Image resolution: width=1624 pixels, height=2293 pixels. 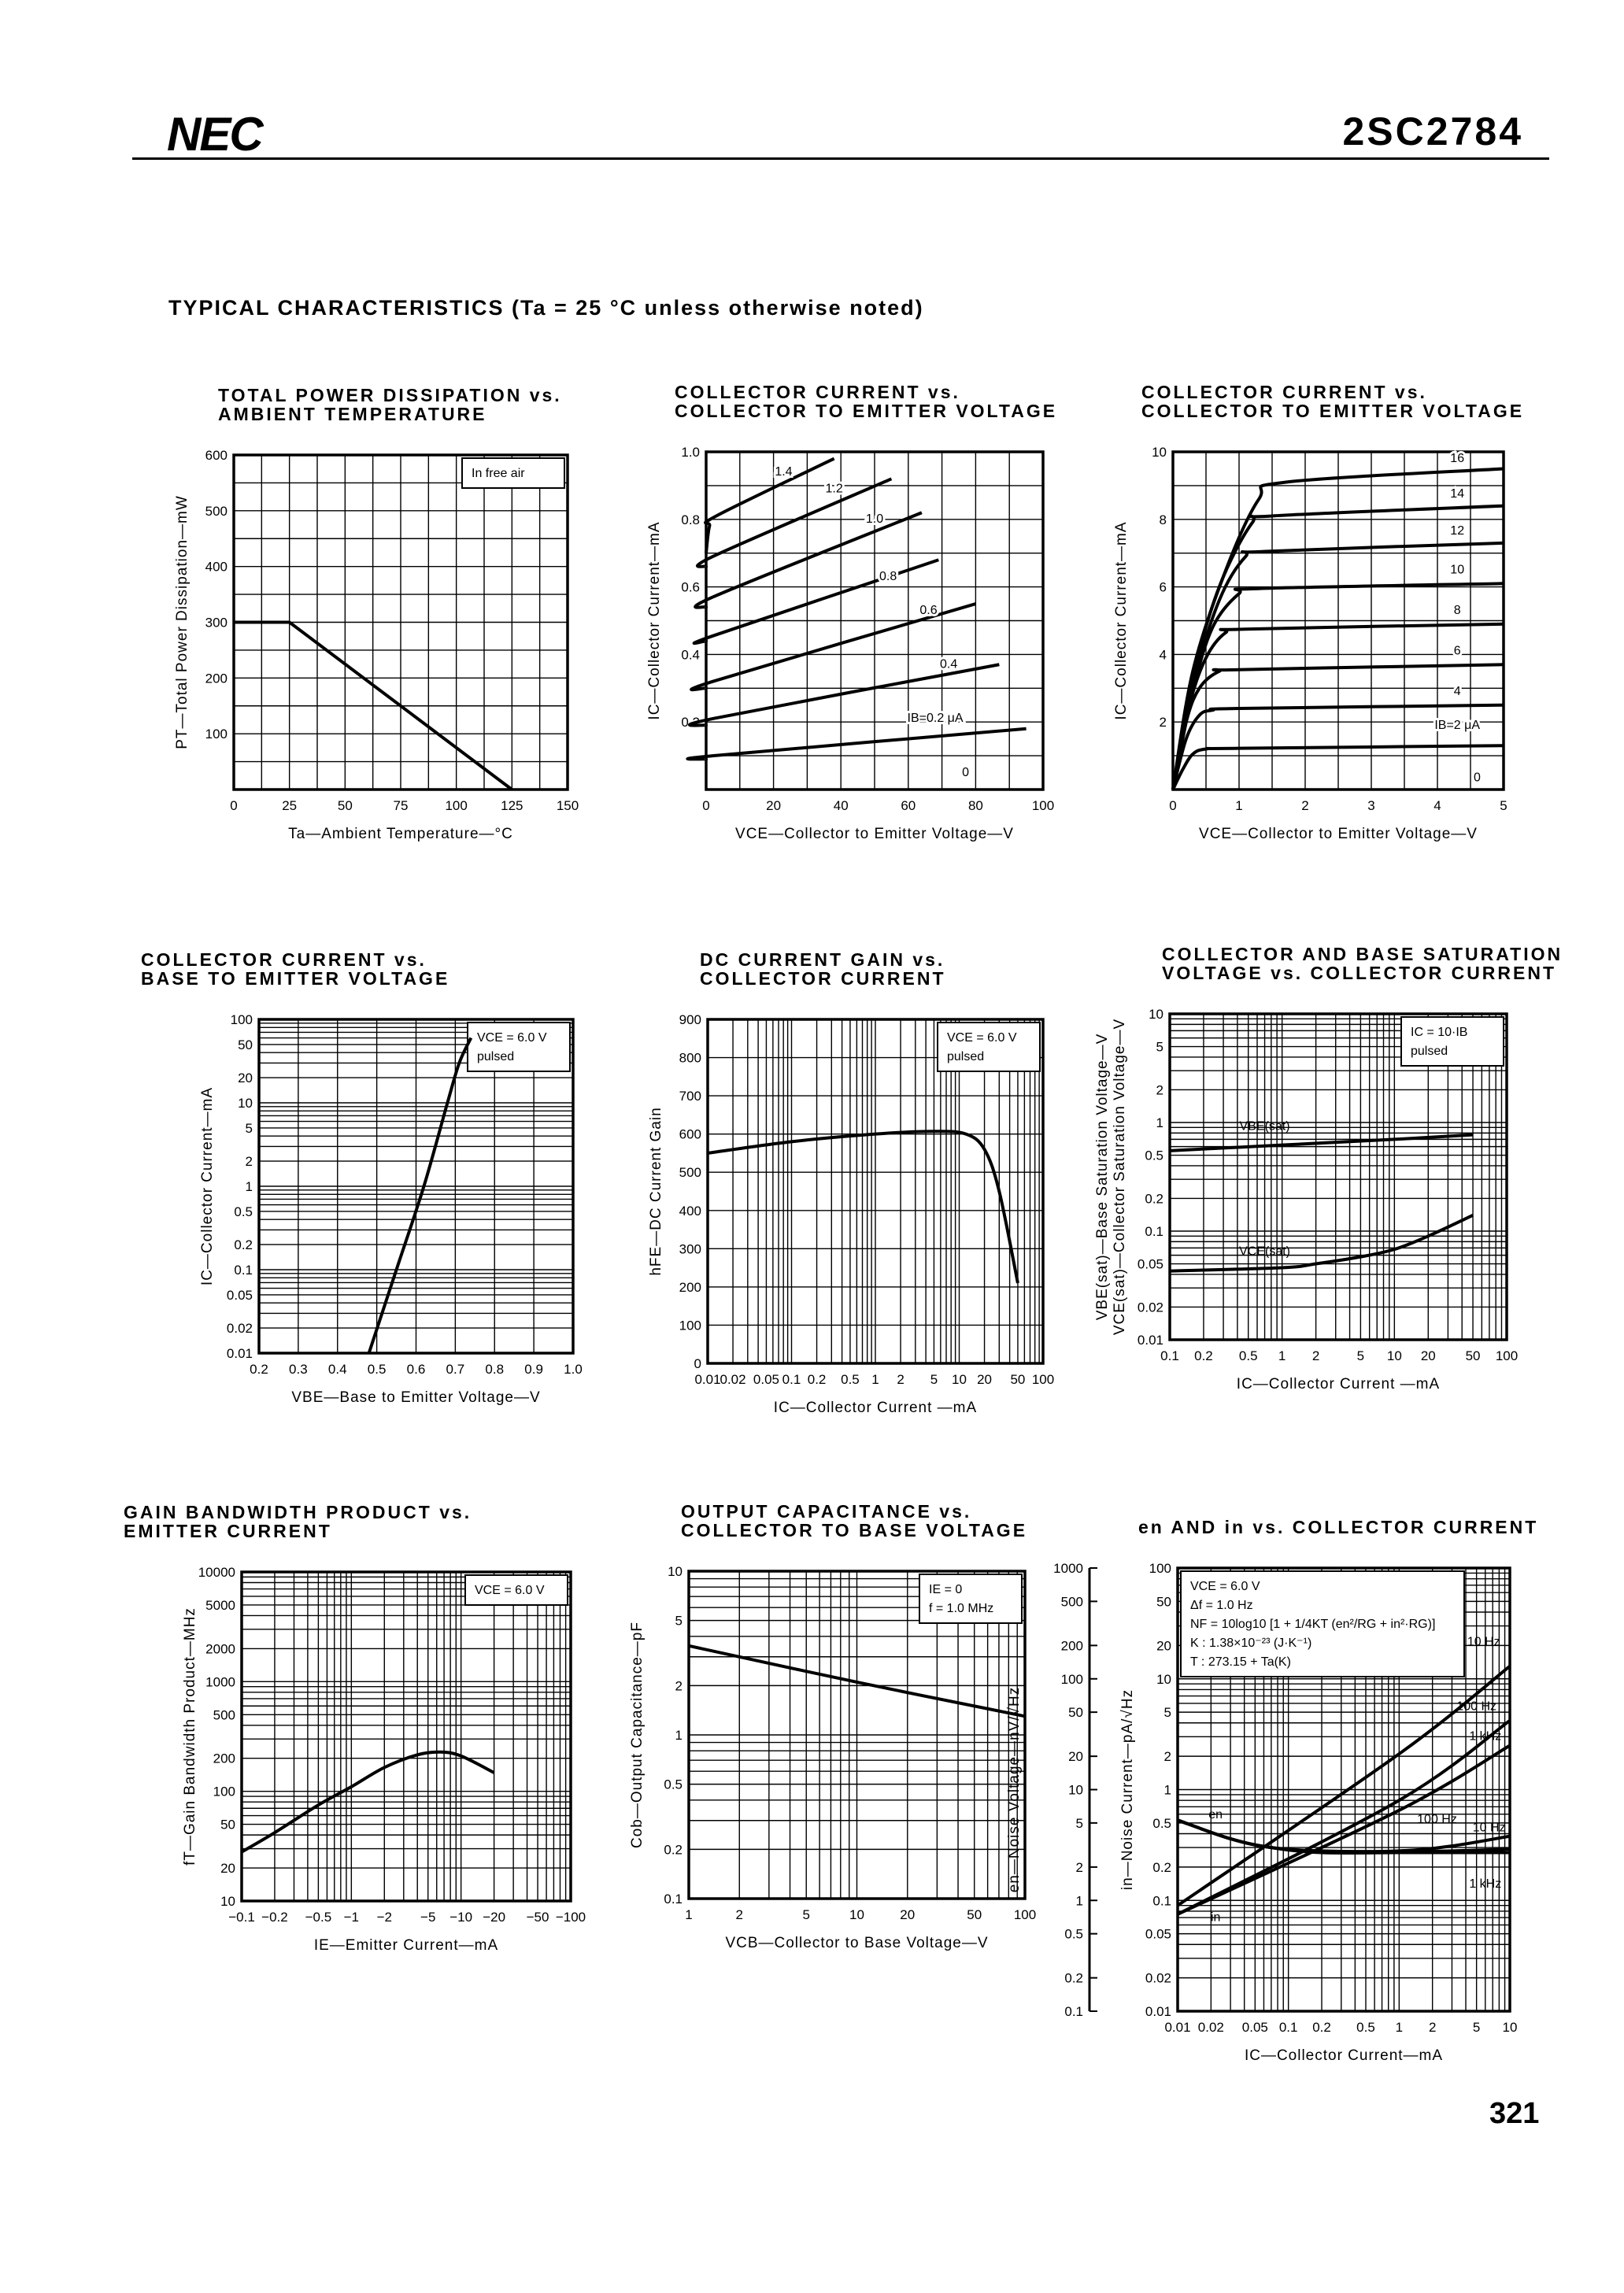 What do you see at coordinates (697, 1363) in the screenshot?
I see `y-tick-label: 0` at bounding box center [697, 1363].